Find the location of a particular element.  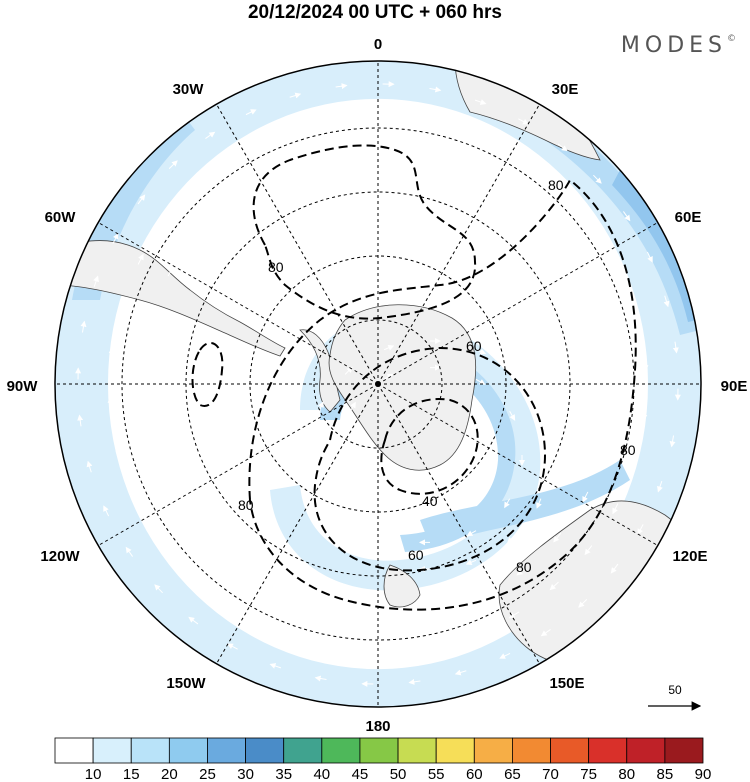

colorbar-tick-label: 90 is located at coordinates (703, 774).